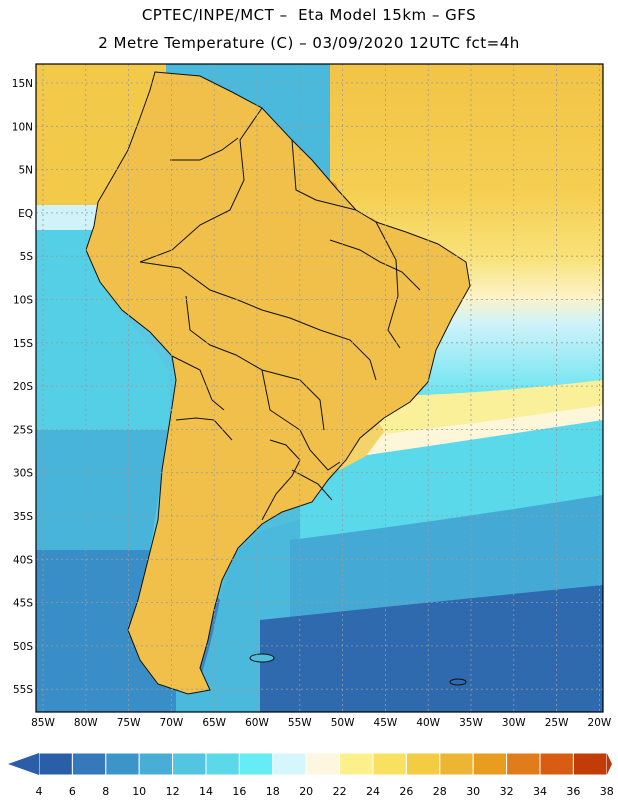 The height and width of the screenshot is (800, 618). Describe the element at coordinates (473, 791) in the screenshot. I see `legend-label: 30` at that location.